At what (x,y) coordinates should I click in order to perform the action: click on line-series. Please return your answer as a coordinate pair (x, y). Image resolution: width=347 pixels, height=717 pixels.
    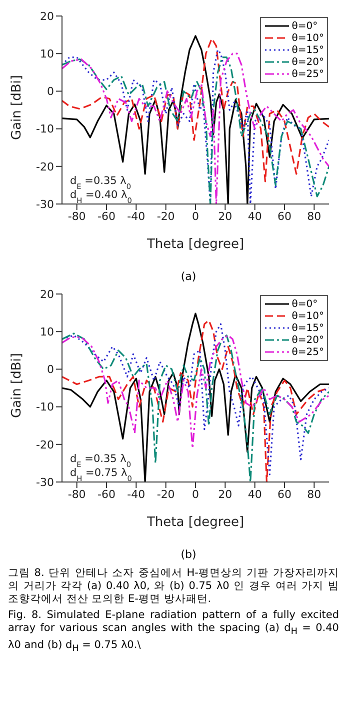
    Looking at the image, I should click on (195, 391).